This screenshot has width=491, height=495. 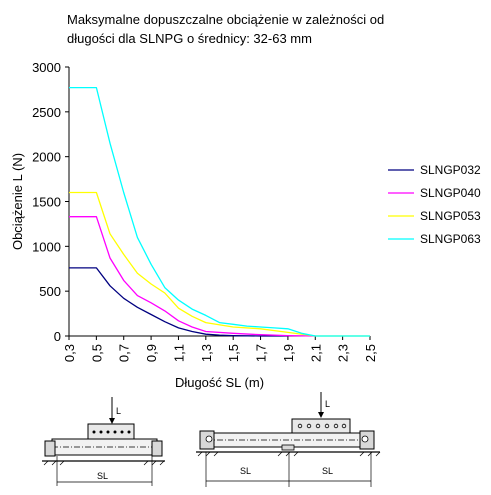 What do you see at coordinates (46, 246) in the screenshot?
I see `y-tick-label: 1000` at bounding box center [46, 246].